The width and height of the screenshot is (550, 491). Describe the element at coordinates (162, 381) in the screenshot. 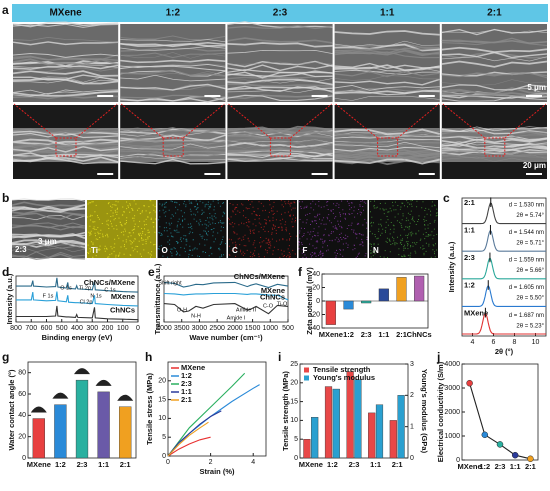

I see `y-tick-label: 20` at that location.